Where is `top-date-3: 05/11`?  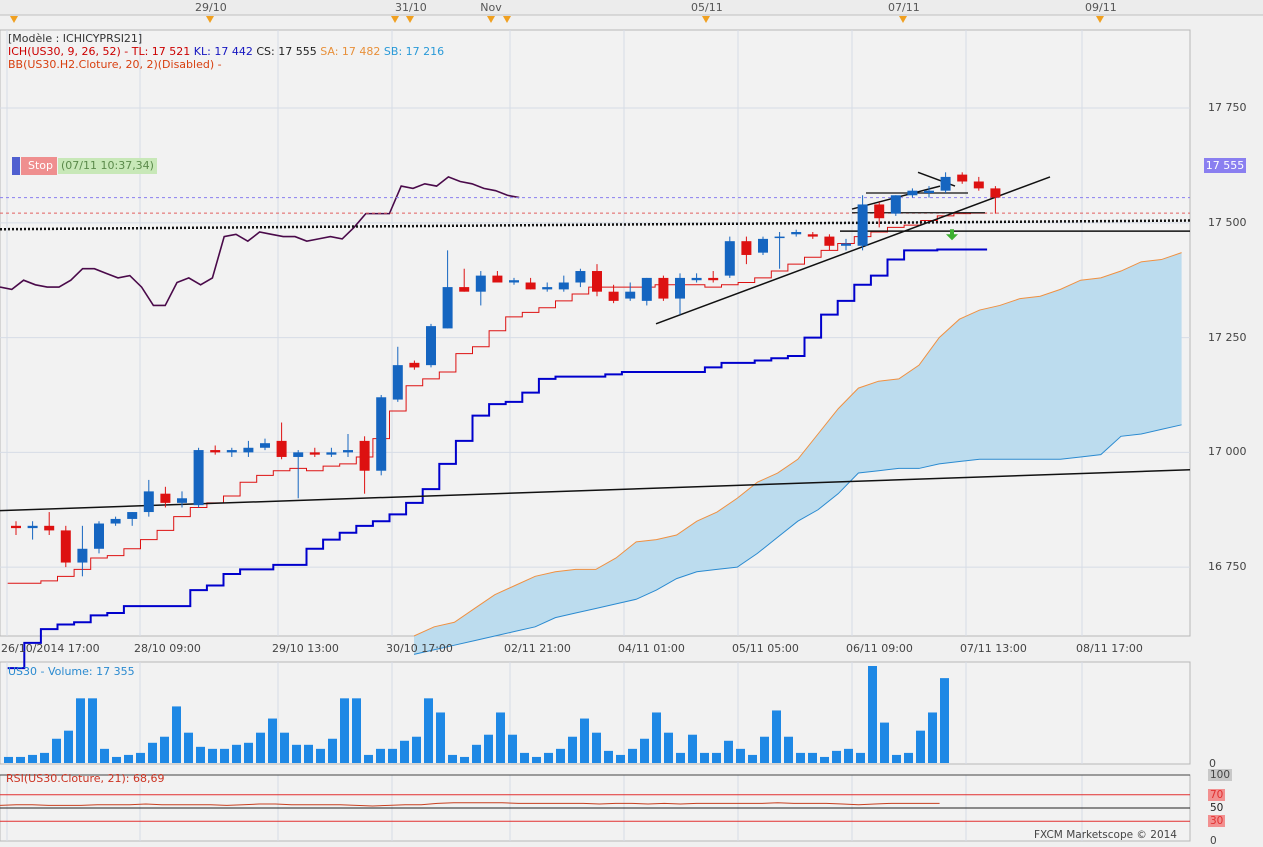
top-date-3: 05/11 is located at coordinates (707, 7).